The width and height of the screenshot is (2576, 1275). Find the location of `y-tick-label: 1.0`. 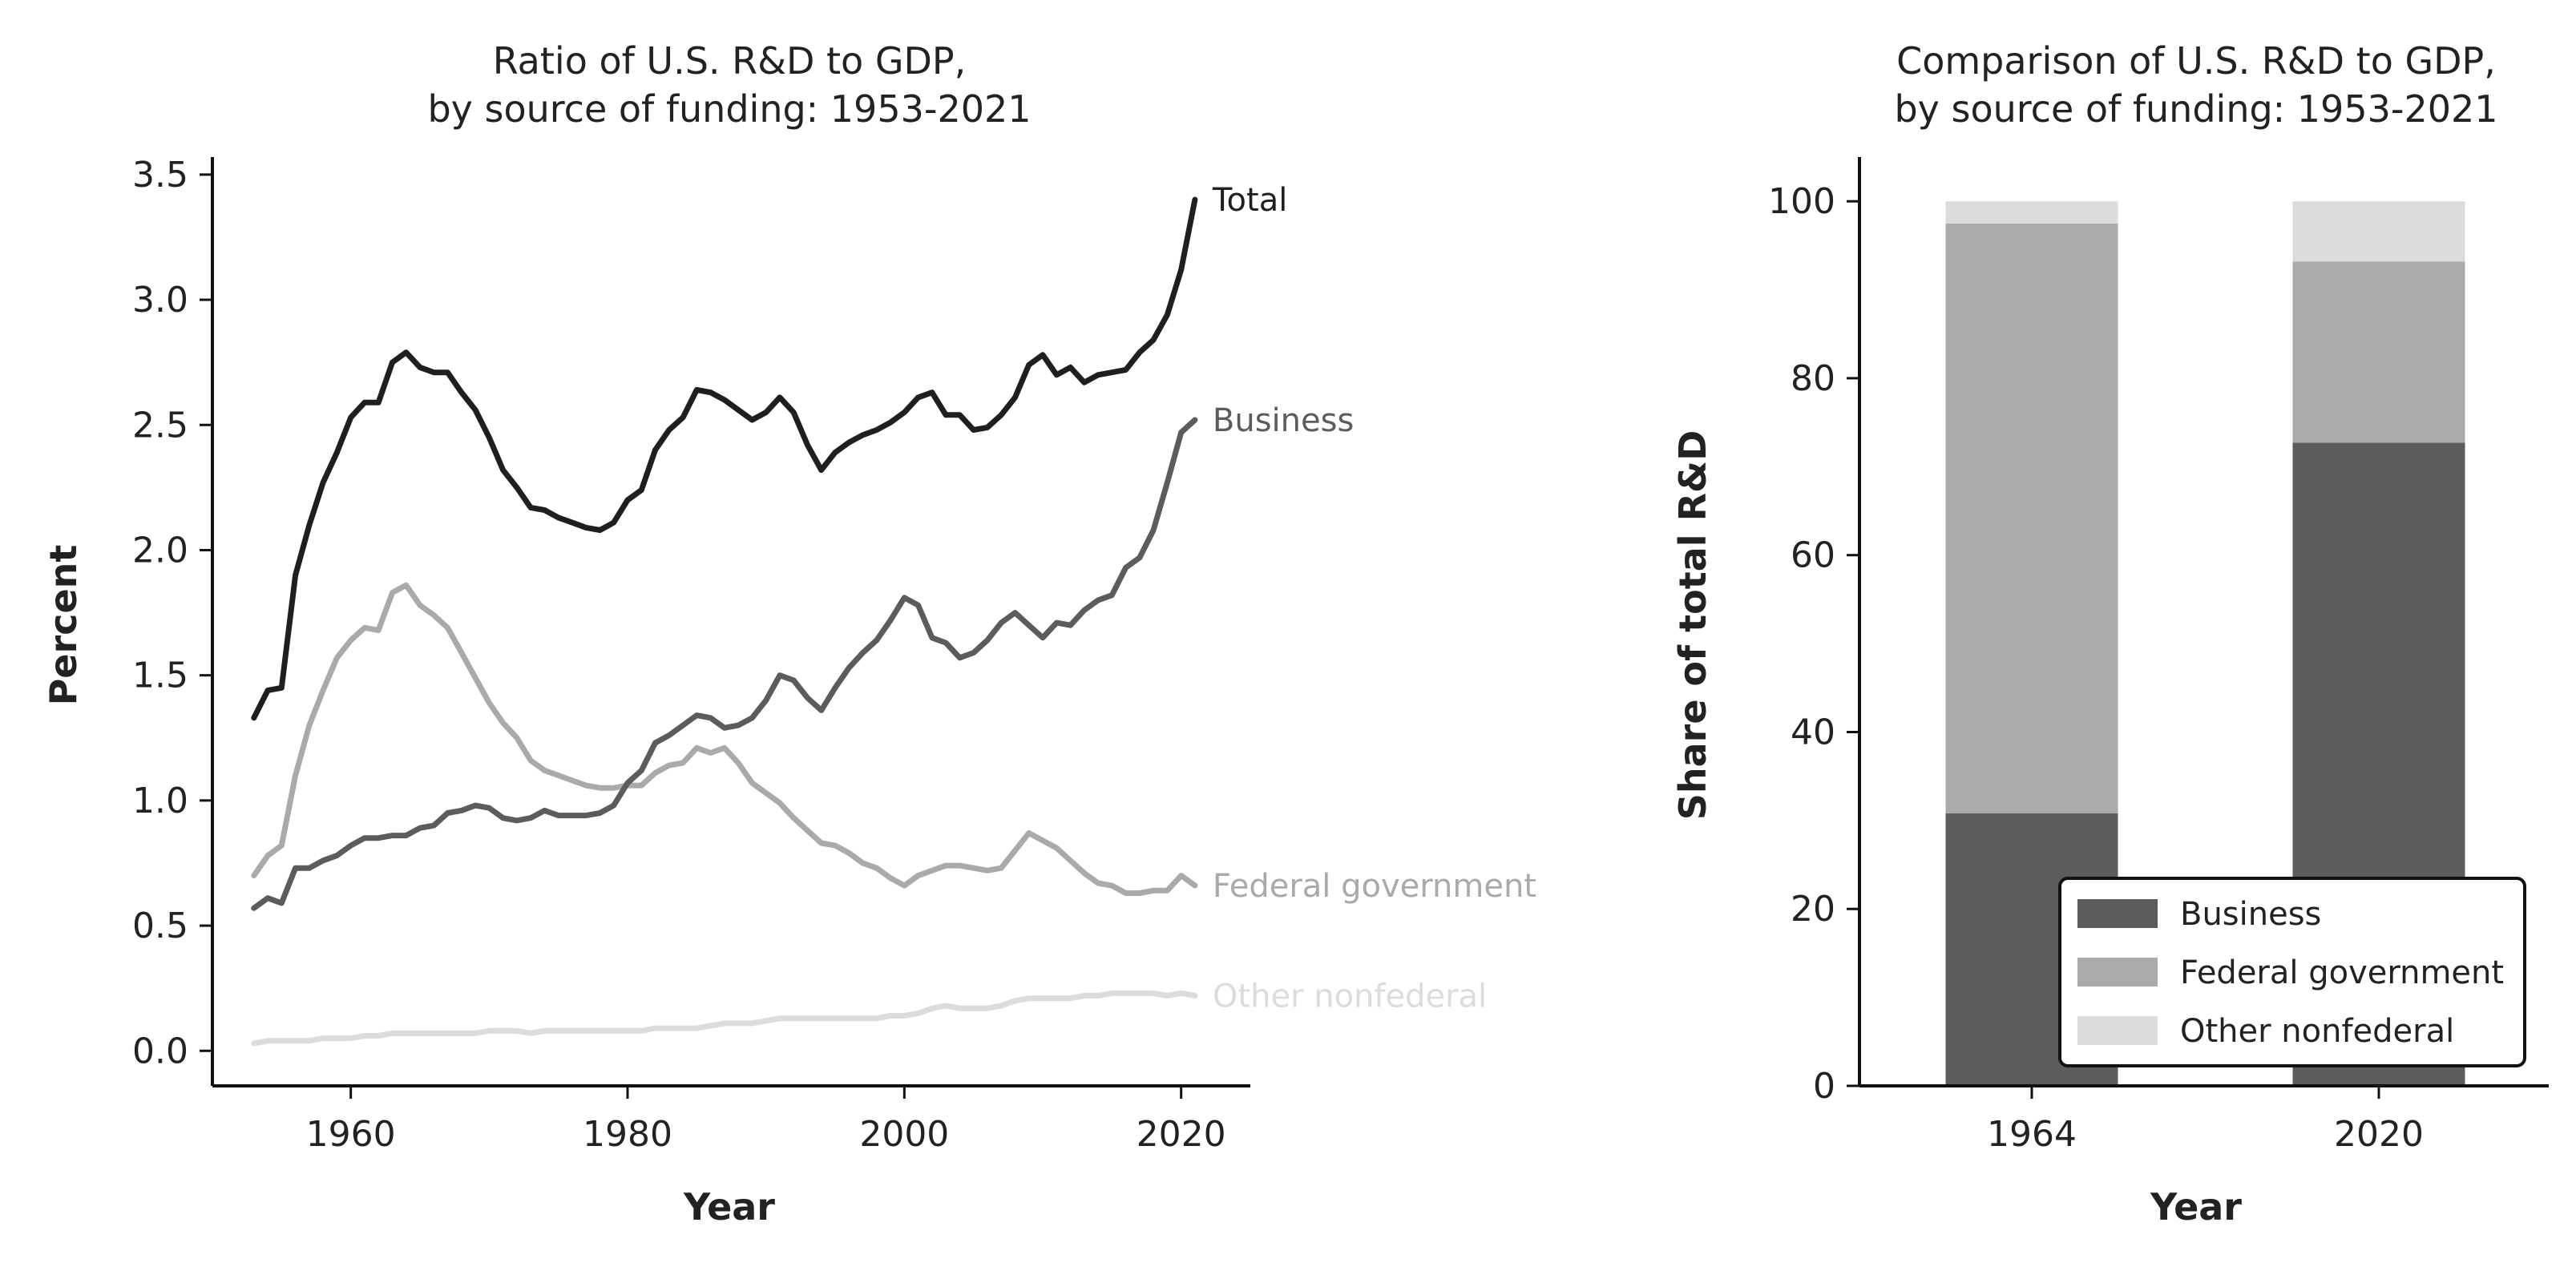

y-tick-label: 1.0 is located at coordinates (160, 801).